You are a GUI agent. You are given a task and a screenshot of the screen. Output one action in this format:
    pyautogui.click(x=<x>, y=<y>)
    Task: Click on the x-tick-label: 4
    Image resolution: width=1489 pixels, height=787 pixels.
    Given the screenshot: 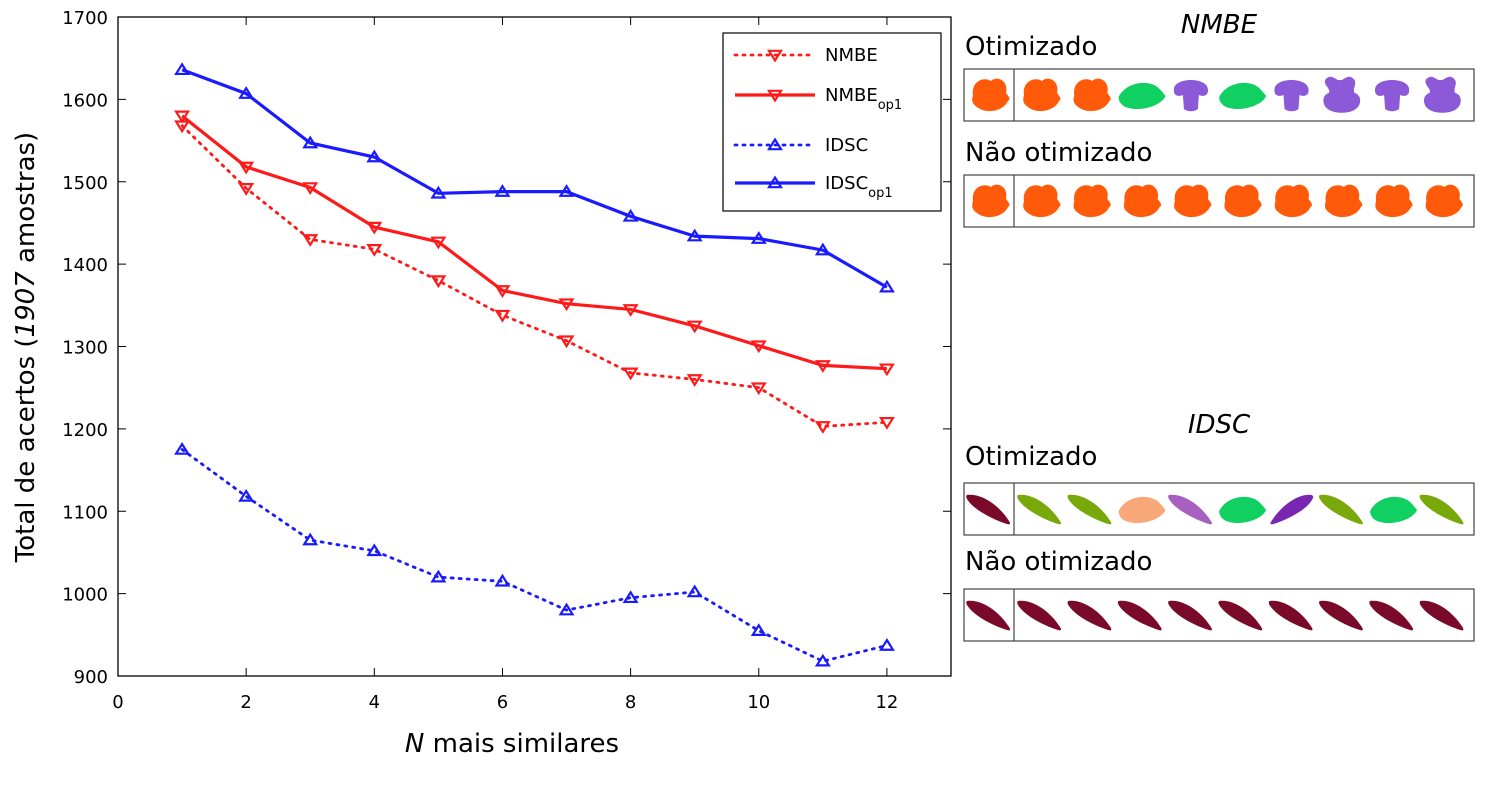 What is the action you would take?
    pyautogui.click(x=374, y=702)
    